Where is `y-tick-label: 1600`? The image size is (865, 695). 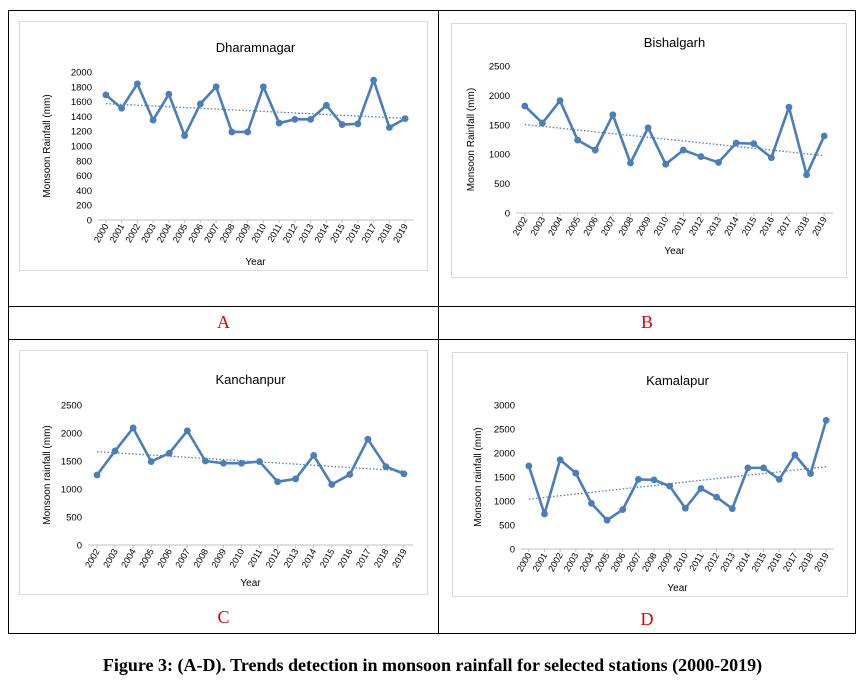
y-tick-label: 1600 is located at coordinates (81, 102).